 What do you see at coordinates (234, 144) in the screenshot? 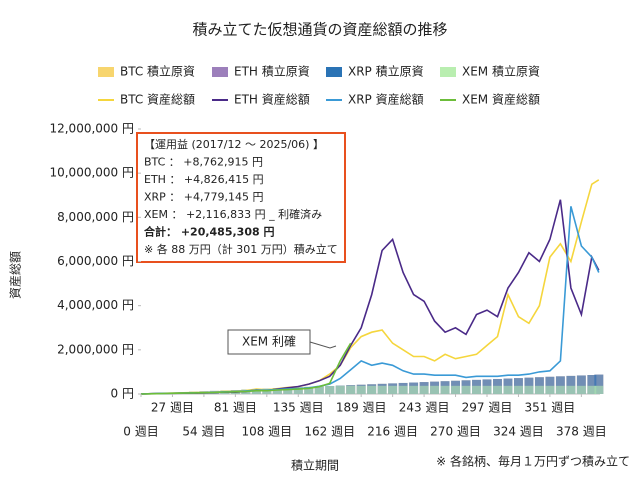
I see `box-line: 【運用益 (2017/12 ～ 2025/06) 】` at bounding box center [234, 144].